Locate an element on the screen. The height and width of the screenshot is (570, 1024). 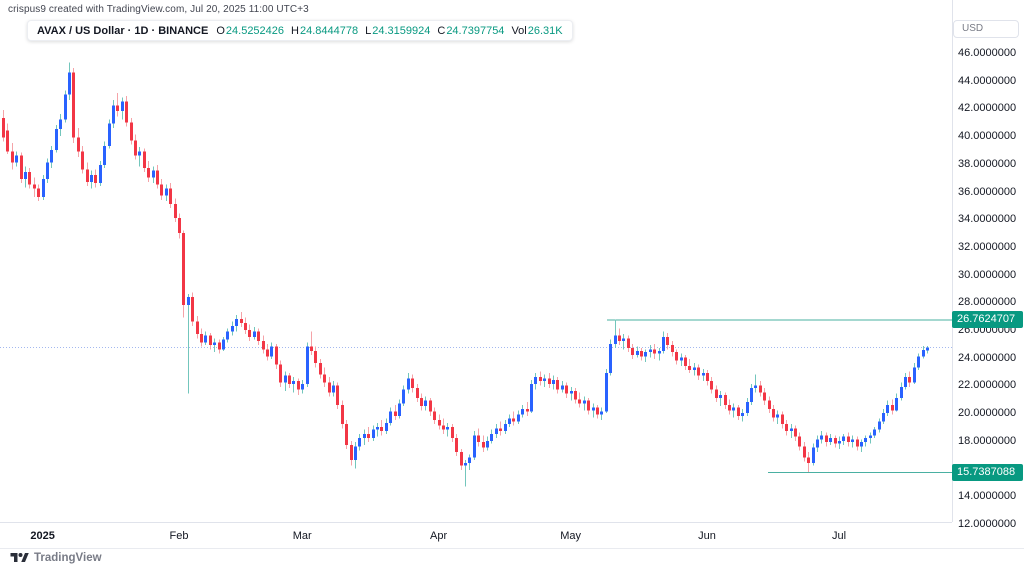
widget-bottom-border is located at coordinates (512, 548).